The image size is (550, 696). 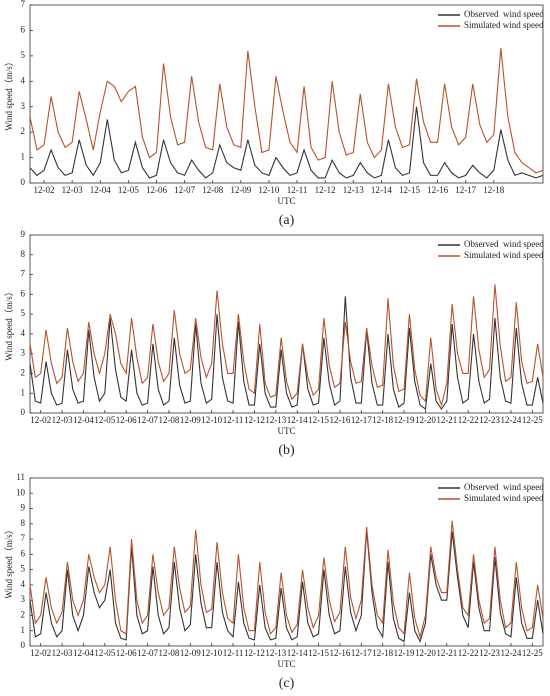 I want to click on x-tick-label: 12-15, so click(x=318, y=653).